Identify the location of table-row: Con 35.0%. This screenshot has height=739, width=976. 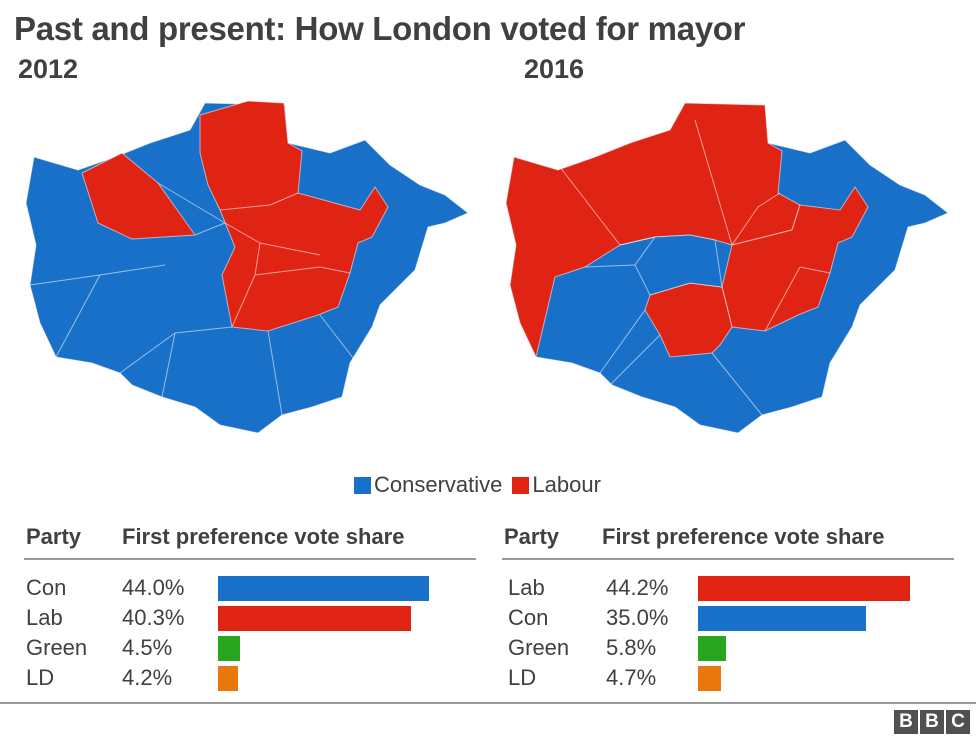
(728, 617).